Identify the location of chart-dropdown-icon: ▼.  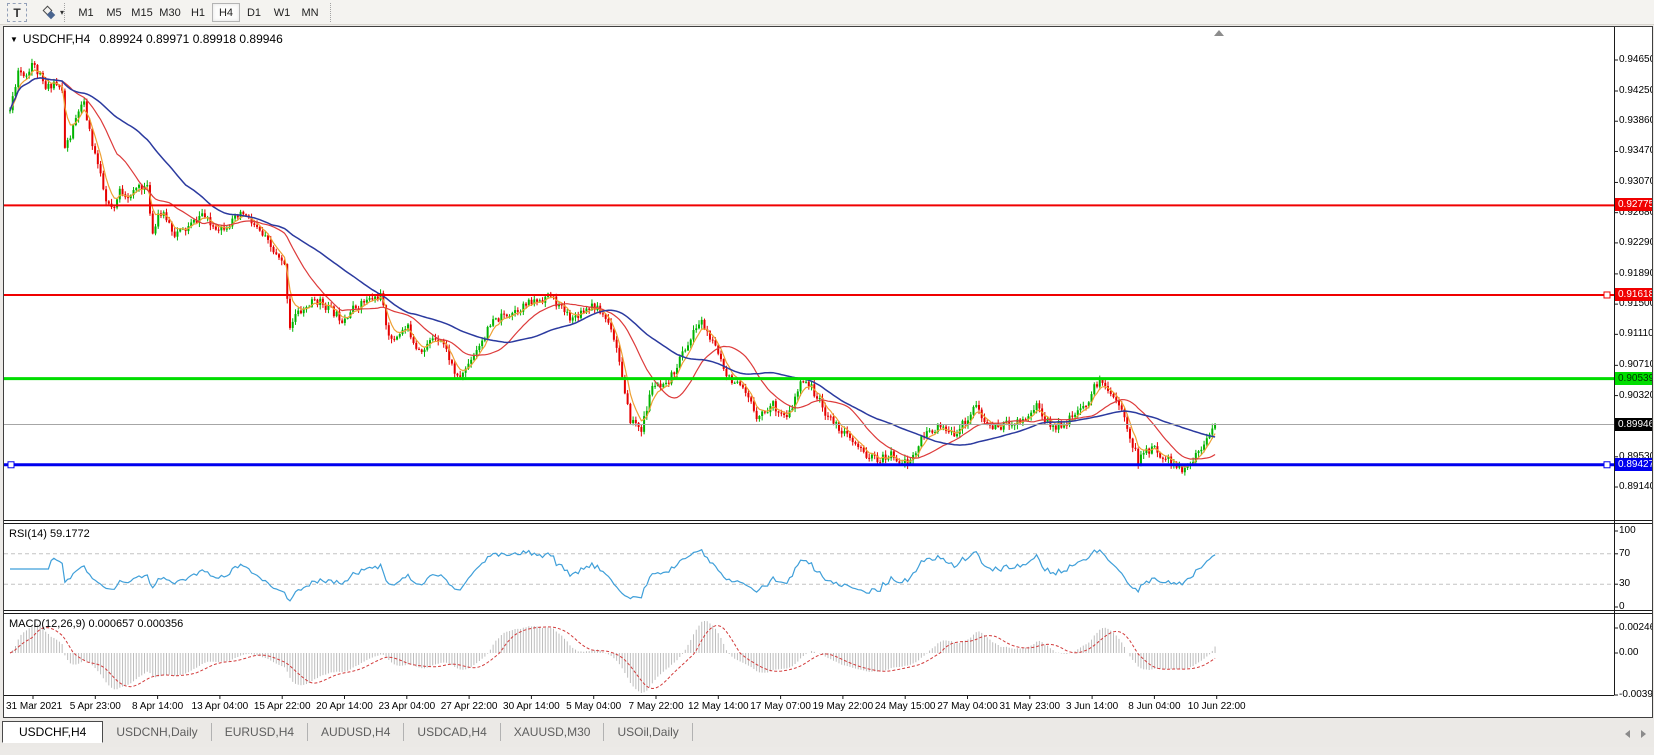
(14, 39).